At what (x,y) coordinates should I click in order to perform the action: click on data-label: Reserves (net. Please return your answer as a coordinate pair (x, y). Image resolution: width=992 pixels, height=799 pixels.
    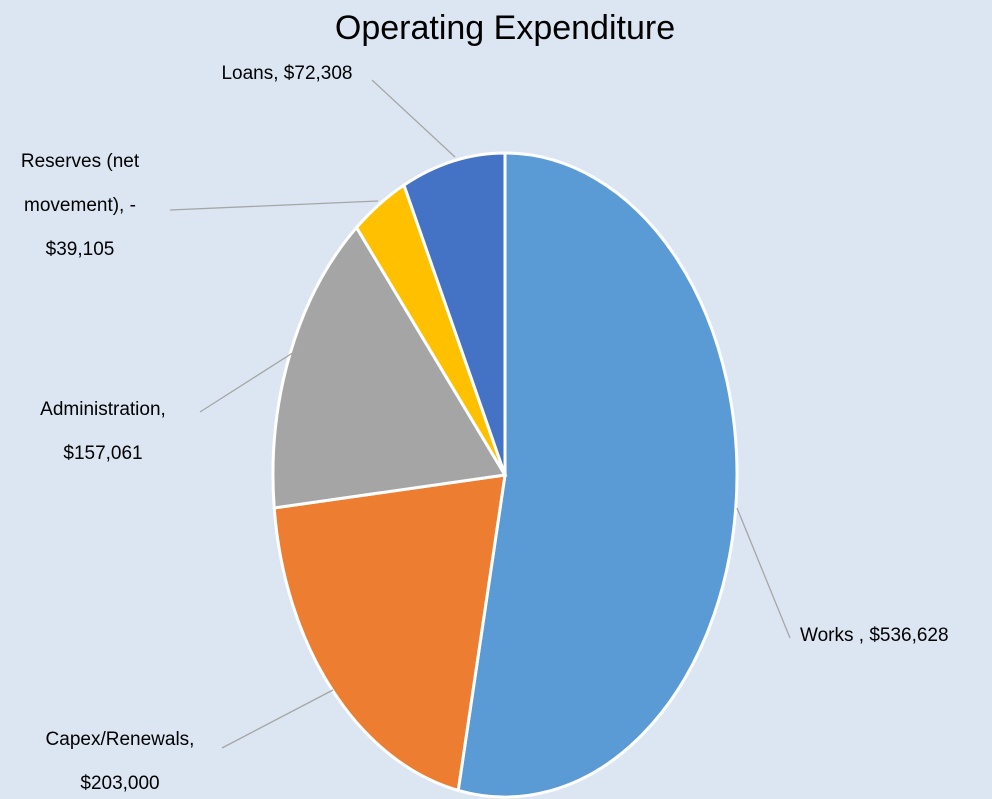
    Looking at the image, I should click on (80, 161).